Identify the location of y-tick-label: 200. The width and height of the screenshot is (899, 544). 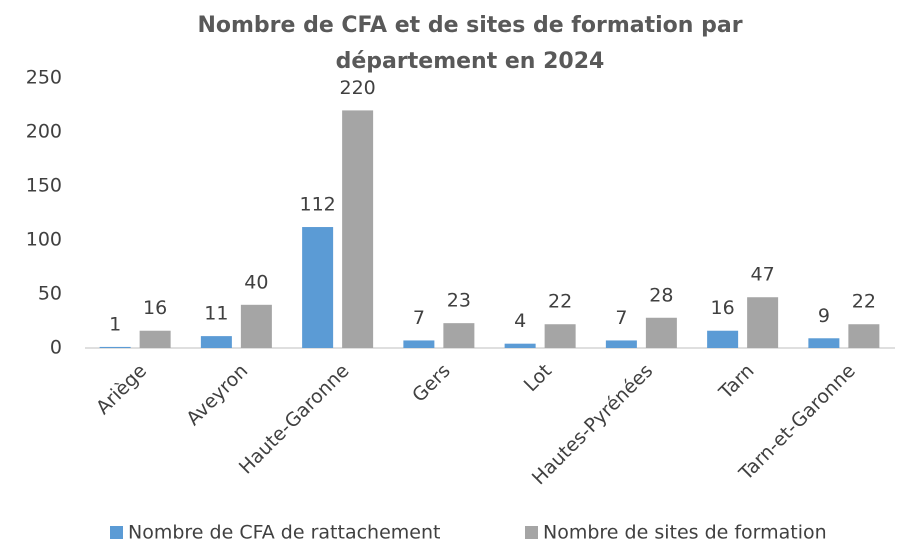
(44, 132).